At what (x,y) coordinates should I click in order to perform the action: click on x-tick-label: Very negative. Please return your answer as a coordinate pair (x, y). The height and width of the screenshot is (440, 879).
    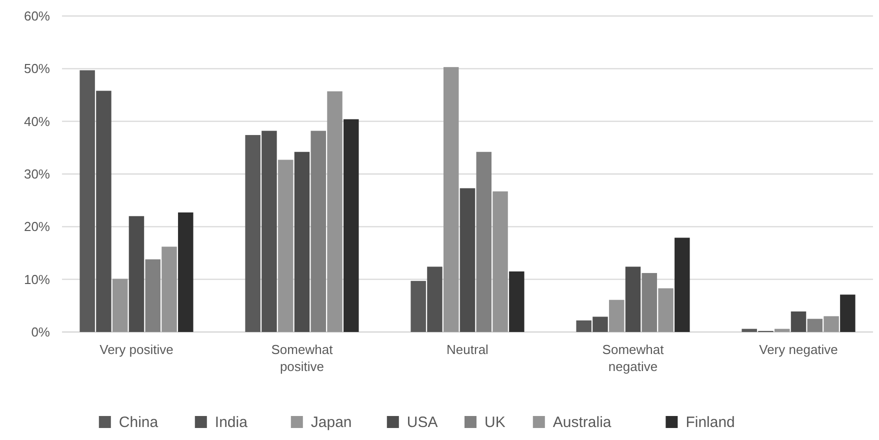
    Looking at the image, I should click on (798, 349).